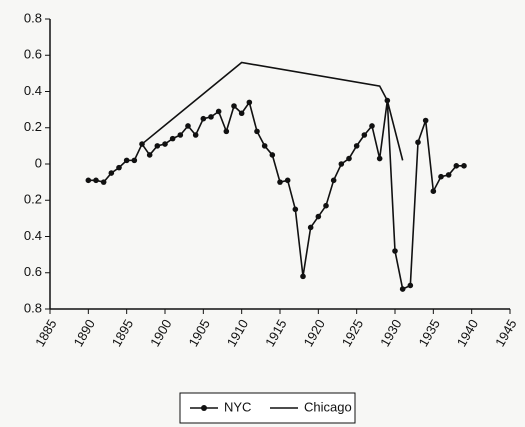 The height and width of the screenshot is (427, 525). Describe the element at coordinates (204, 408) in the screenshot. I see `legend-marker` at that location.